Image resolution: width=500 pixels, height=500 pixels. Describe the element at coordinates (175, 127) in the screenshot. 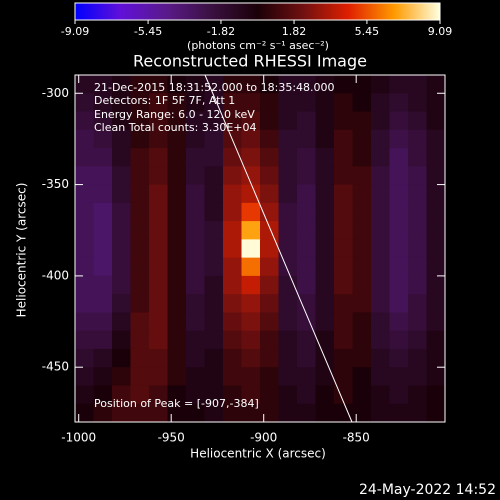

I see `annotation: Clean Total counts: 3.30E+04` at that location.